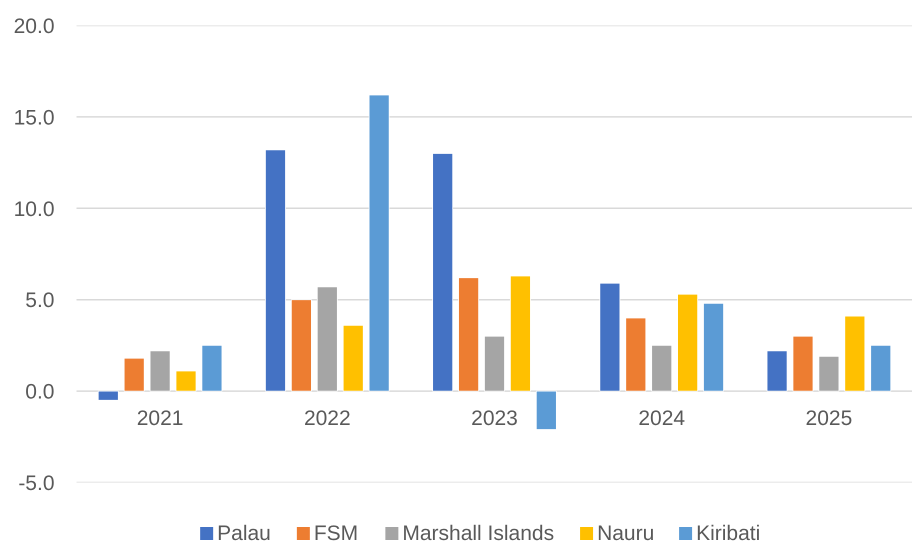 Image resolution: width=912 pixels, height=543 pixels. What do you see at coordinates (336, 532) in the screenshot?
I see `legend-label: FSM` at bounding box center [336, 532].